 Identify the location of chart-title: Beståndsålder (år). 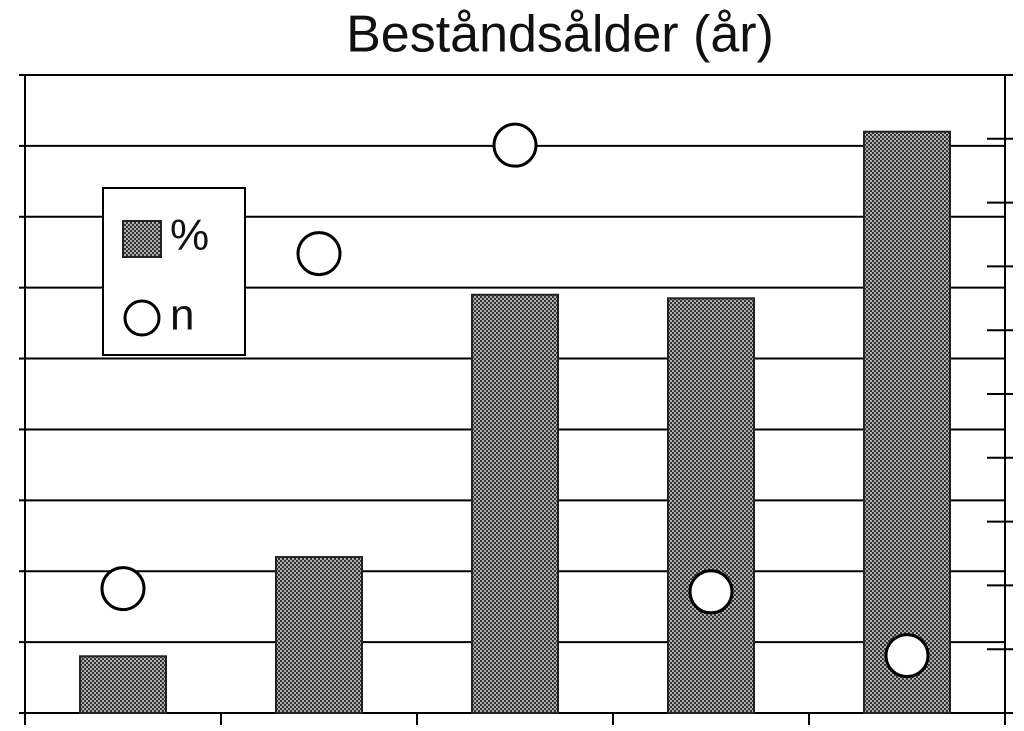
(560, 35).